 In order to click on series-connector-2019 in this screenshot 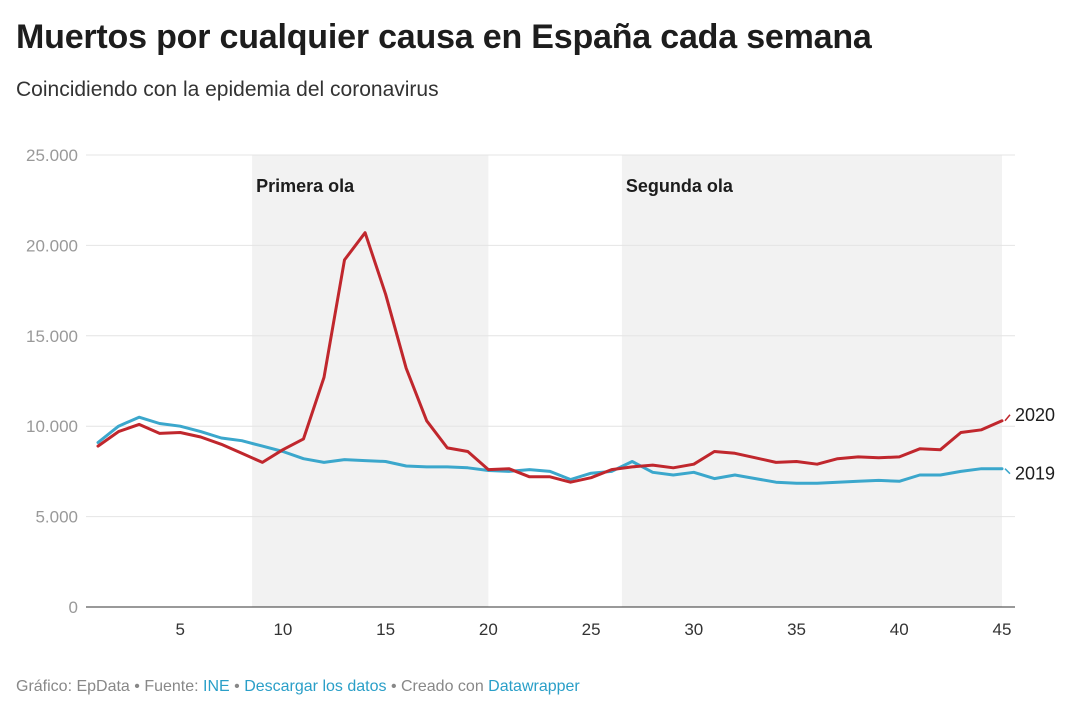, I will do `click(1007, 471)`.